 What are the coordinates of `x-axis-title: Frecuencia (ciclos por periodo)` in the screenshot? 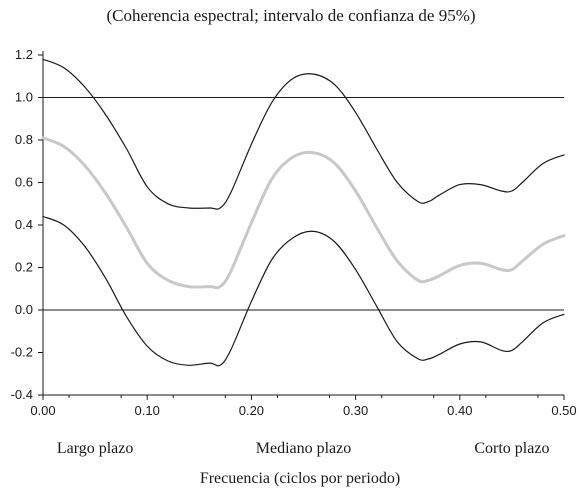 It's located at (300, 478).